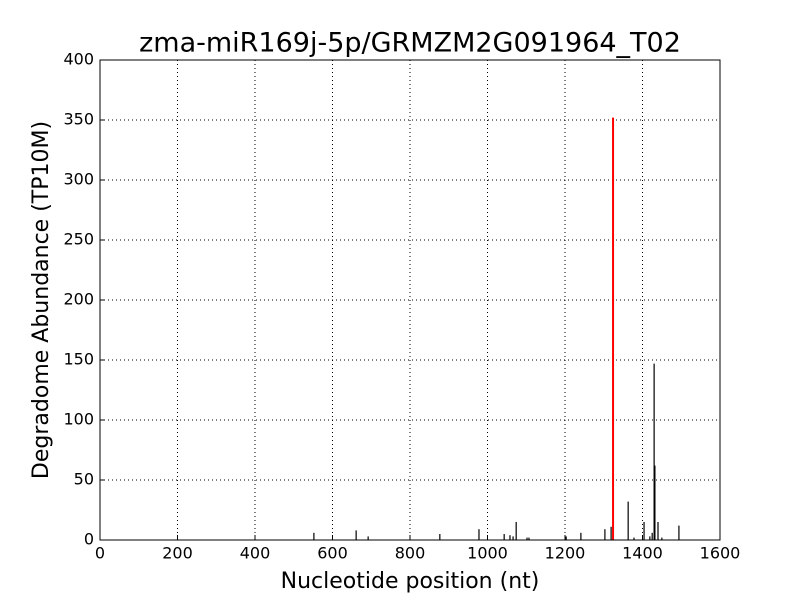 The image size is (800, 600). What do you see at coordinates (78, 179) in the screenshot?
I see `y-tick-label: 300` at bounding box center [78, 179].